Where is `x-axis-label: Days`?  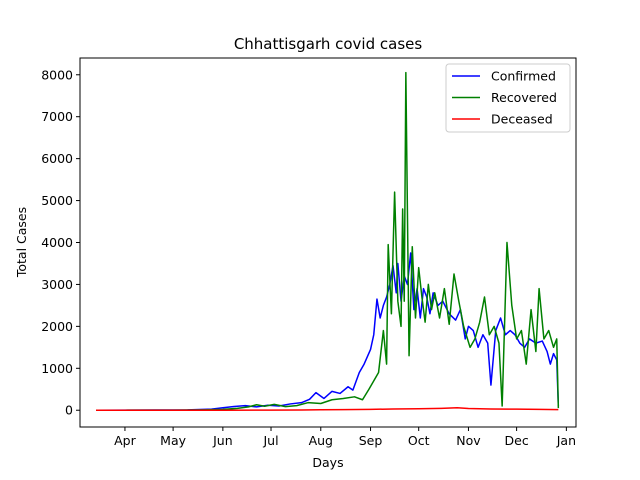
x-axis-label: Days is located at coordinates (327, 462).